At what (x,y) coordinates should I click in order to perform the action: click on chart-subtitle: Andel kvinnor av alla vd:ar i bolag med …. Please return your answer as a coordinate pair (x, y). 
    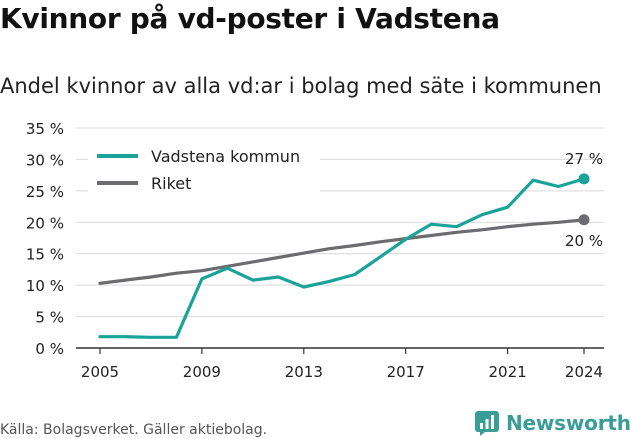
    Looking at the image, I should click on (301, 86).